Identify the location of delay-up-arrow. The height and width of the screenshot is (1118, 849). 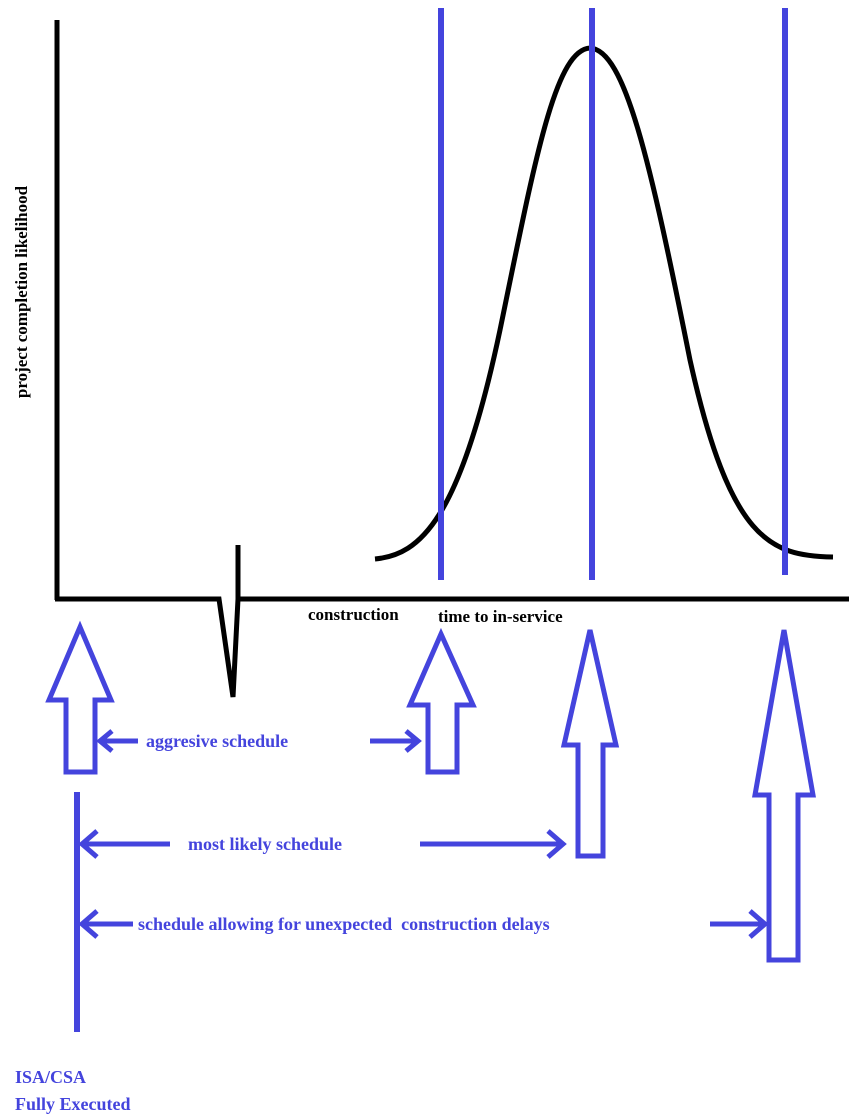
(784, 796).